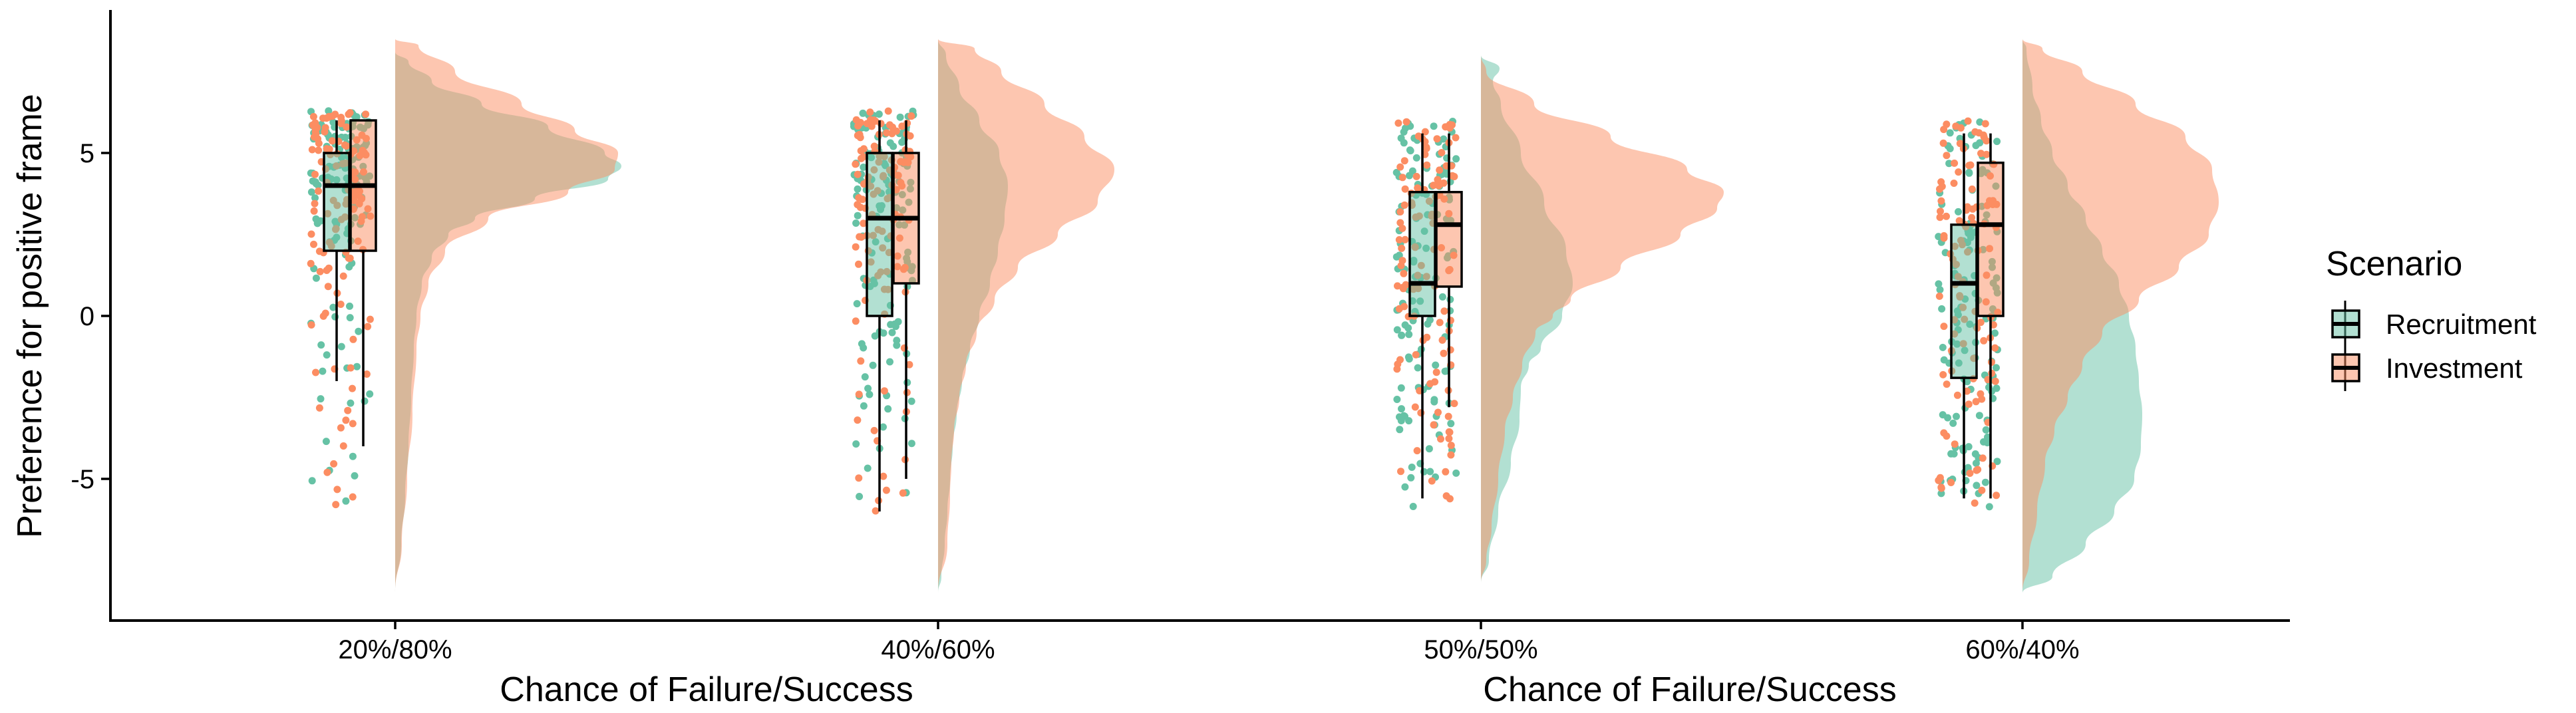 The height and width of the screenshot is (713, 2576). What do you see at coordinates (30, 316) in the screenshot?
I see `y-axis-title: Preference for positive frame` at bounding box center [30, 316].